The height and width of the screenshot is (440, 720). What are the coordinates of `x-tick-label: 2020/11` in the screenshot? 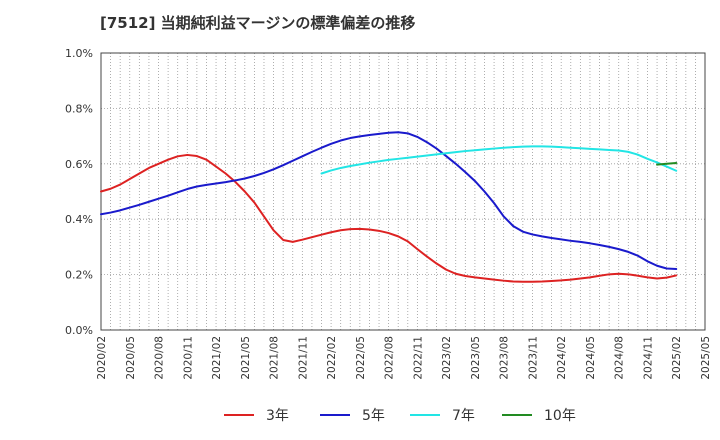 It's located at (188, 358).